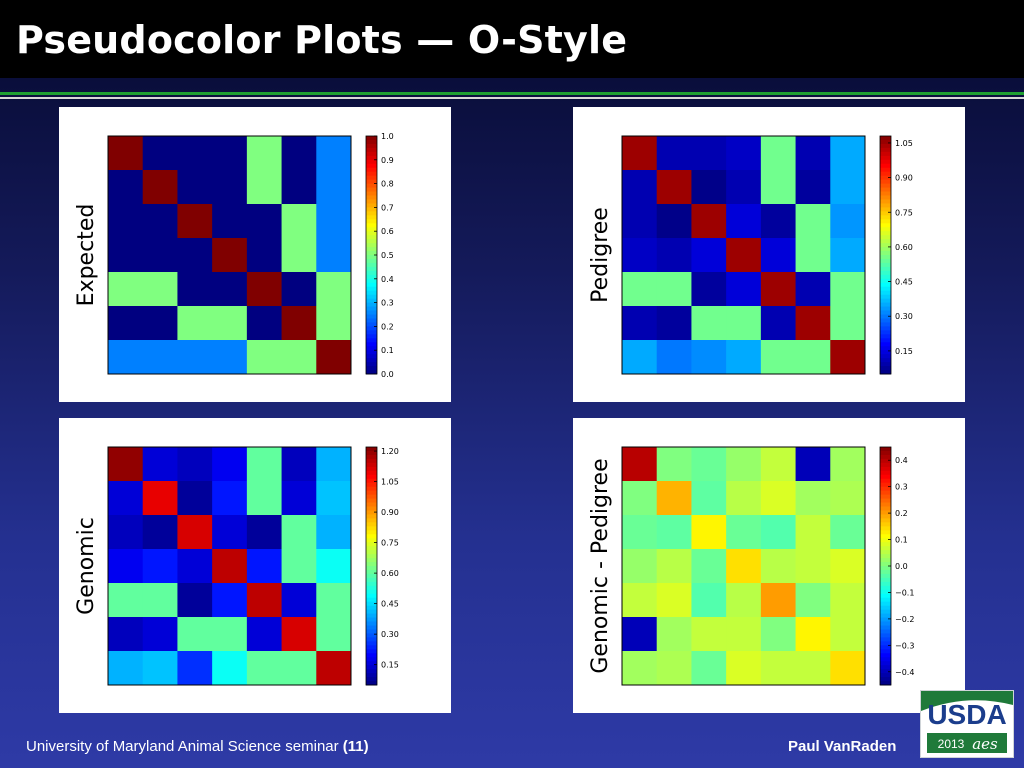 This screenshot has width=1024, height=768. I want to click on heatmap-cell-r0-c1, so click(674, 153).